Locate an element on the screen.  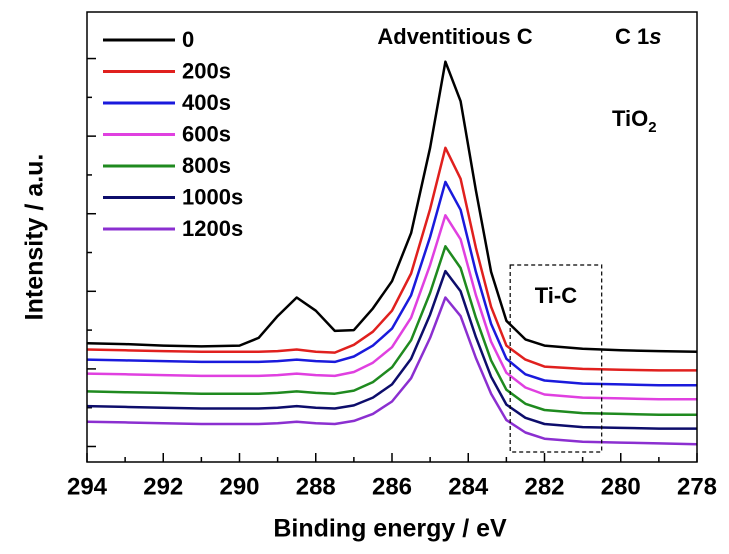
x-tick-label: 288 is located at coordinates (316, 486).